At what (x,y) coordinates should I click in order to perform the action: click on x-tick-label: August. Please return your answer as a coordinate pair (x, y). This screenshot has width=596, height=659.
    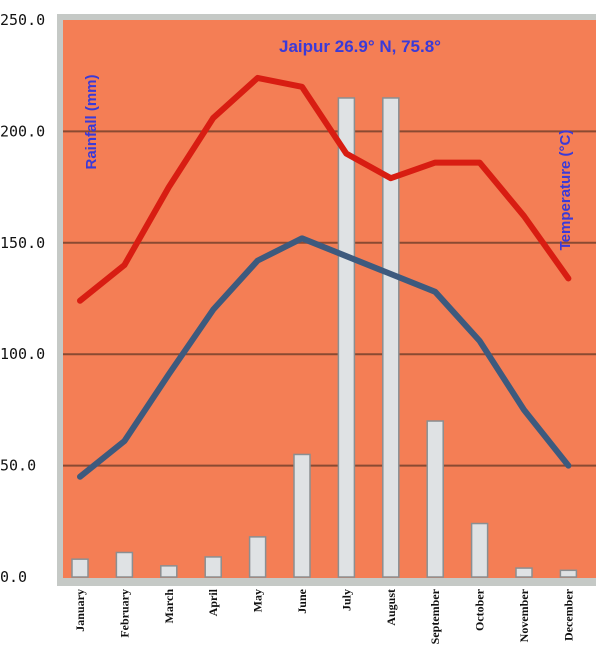
    Looking at the image, I should click on (391, 607).